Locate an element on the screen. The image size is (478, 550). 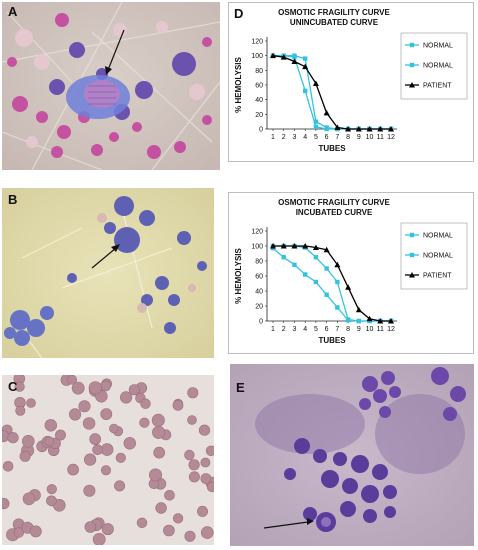
y-tick-label: 100 is located at coordinates (257, 56).